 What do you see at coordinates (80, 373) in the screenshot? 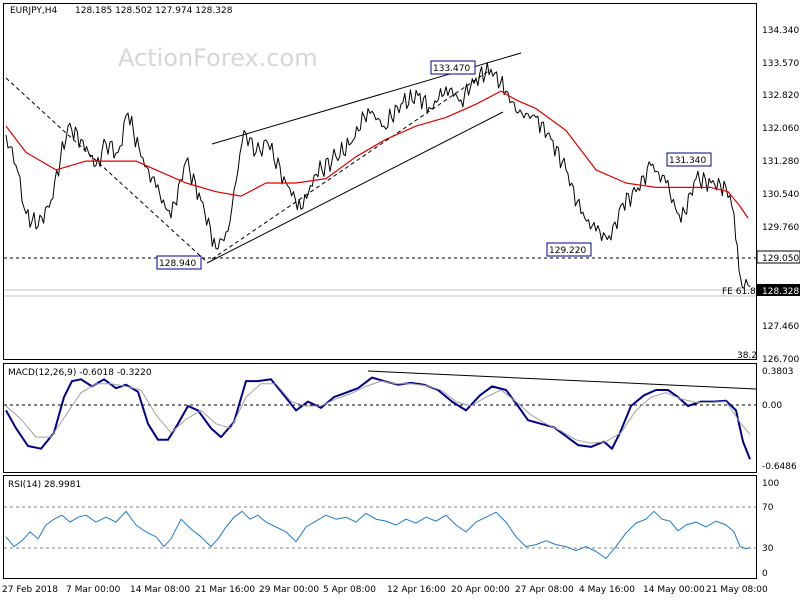
I see `macd-title: MACD(12,26,9) -0.6018 -0.3220` at bounding box center [80, 373].